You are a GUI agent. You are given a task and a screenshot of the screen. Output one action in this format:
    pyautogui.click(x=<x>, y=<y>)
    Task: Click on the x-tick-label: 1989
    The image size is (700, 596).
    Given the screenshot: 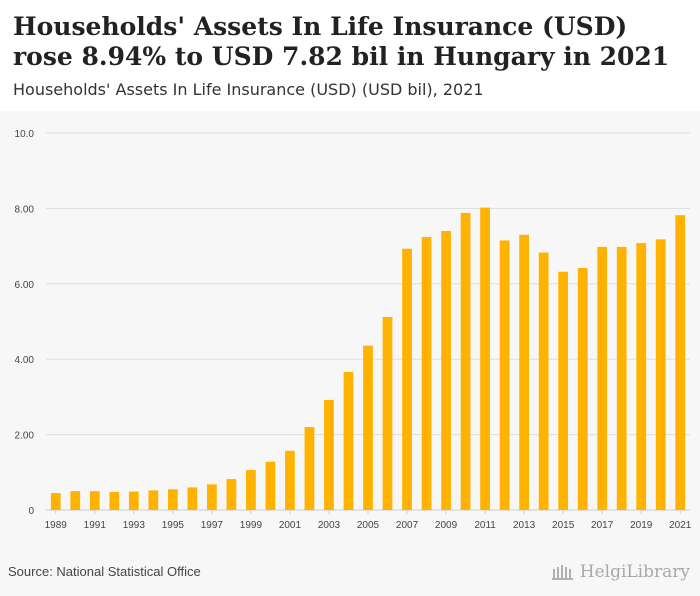 What is the action you would take?
    pyautogui.click(x=56, y=525)
    